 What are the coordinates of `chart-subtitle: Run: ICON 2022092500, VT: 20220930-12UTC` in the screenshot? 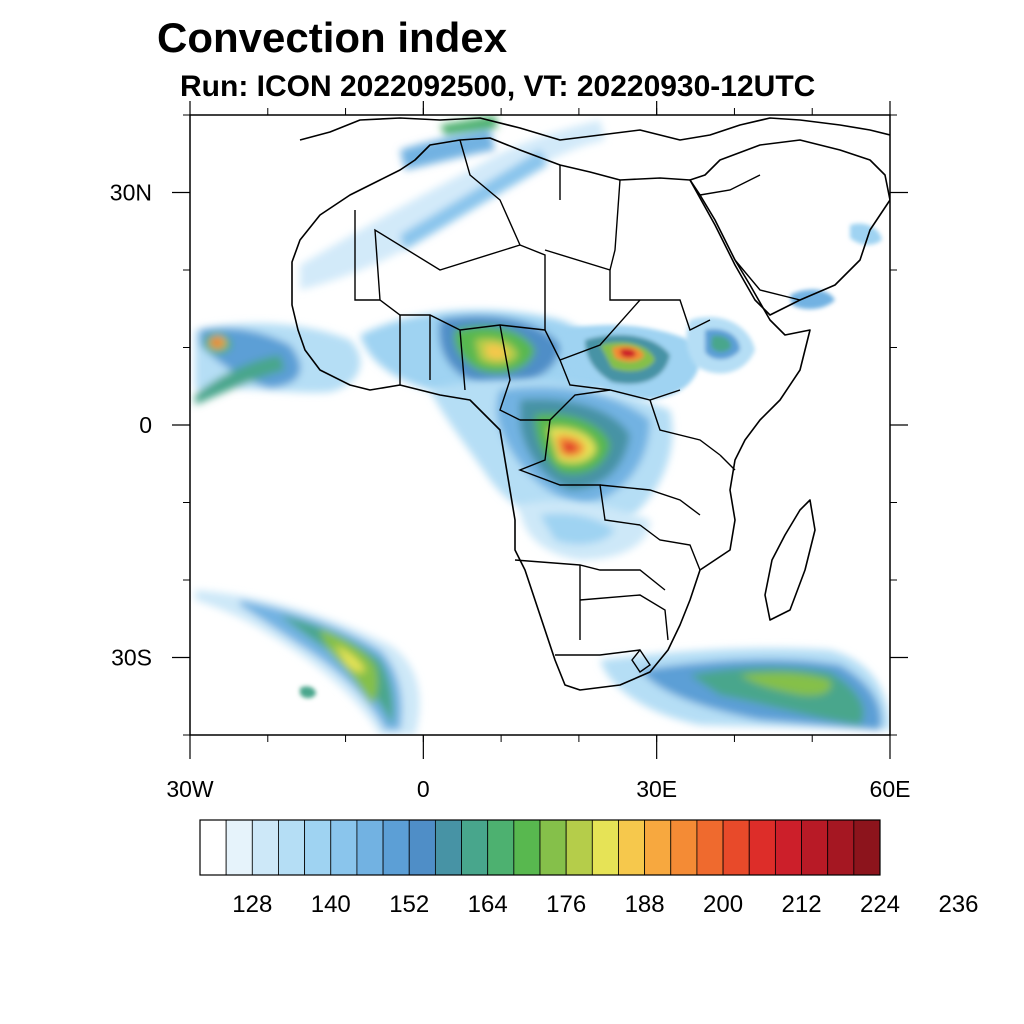 It's located at (498, 86).